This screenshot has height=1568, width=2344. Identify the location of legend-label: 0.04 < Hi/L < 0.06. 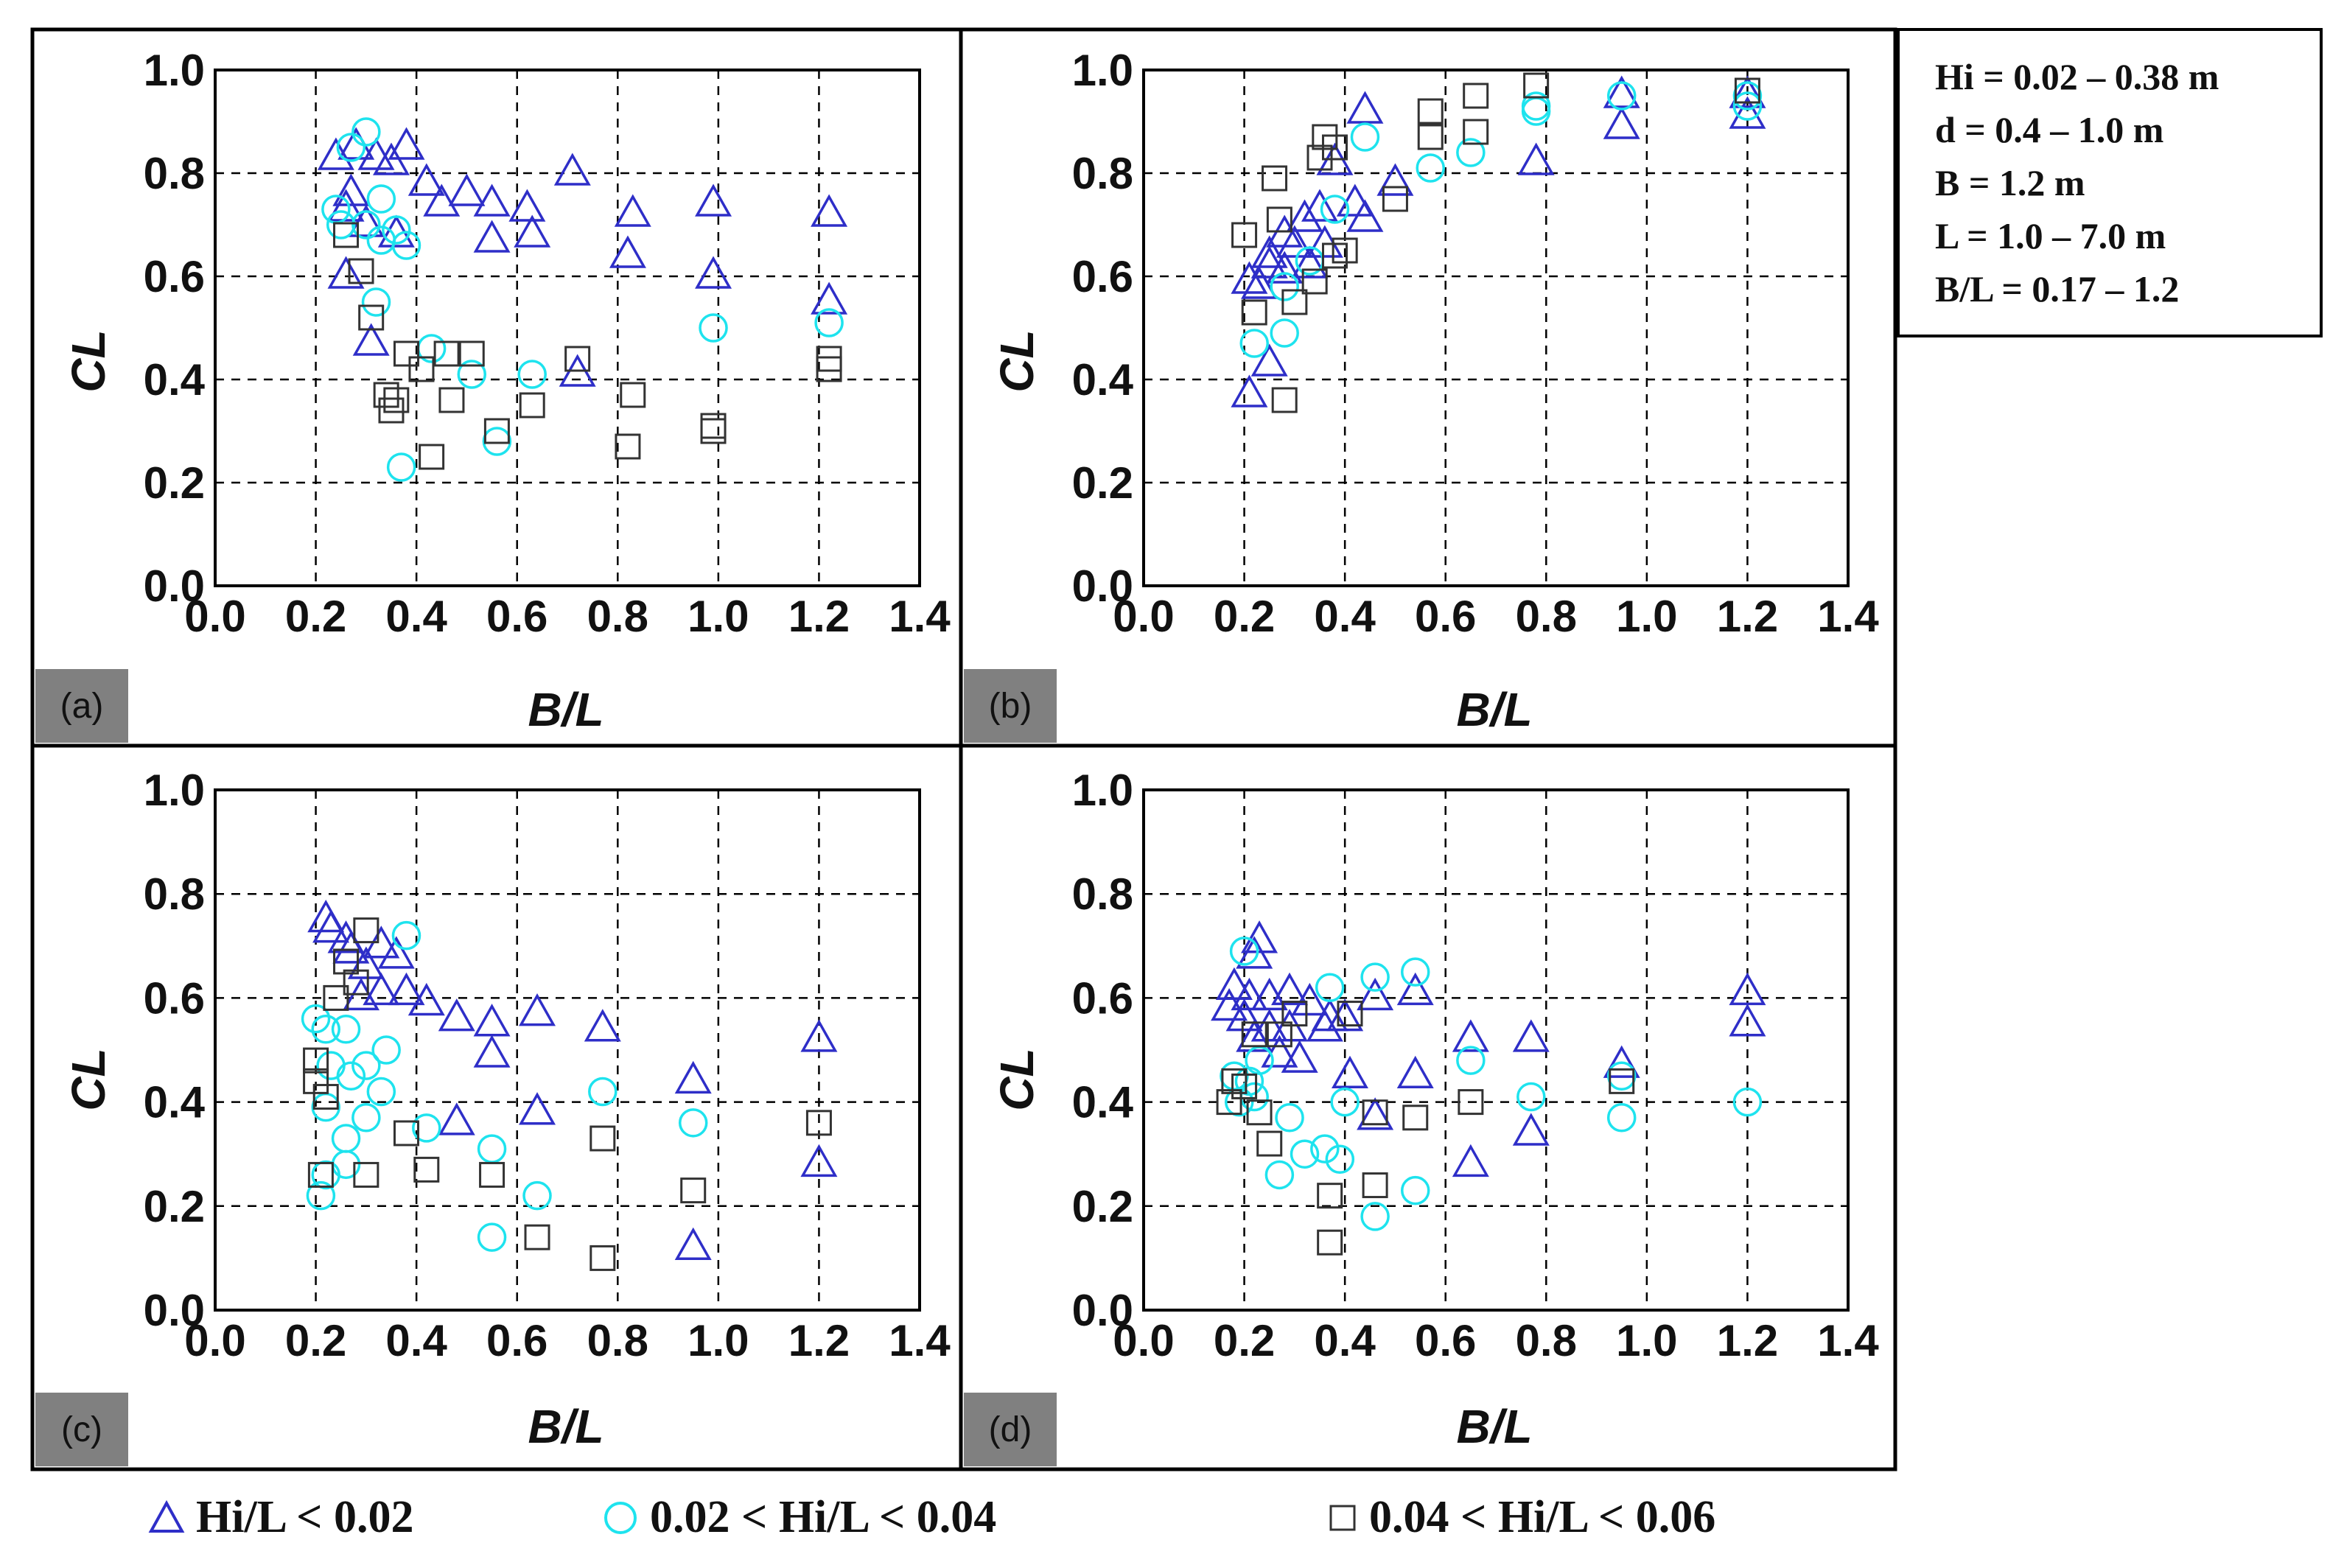
(1542, 1517).